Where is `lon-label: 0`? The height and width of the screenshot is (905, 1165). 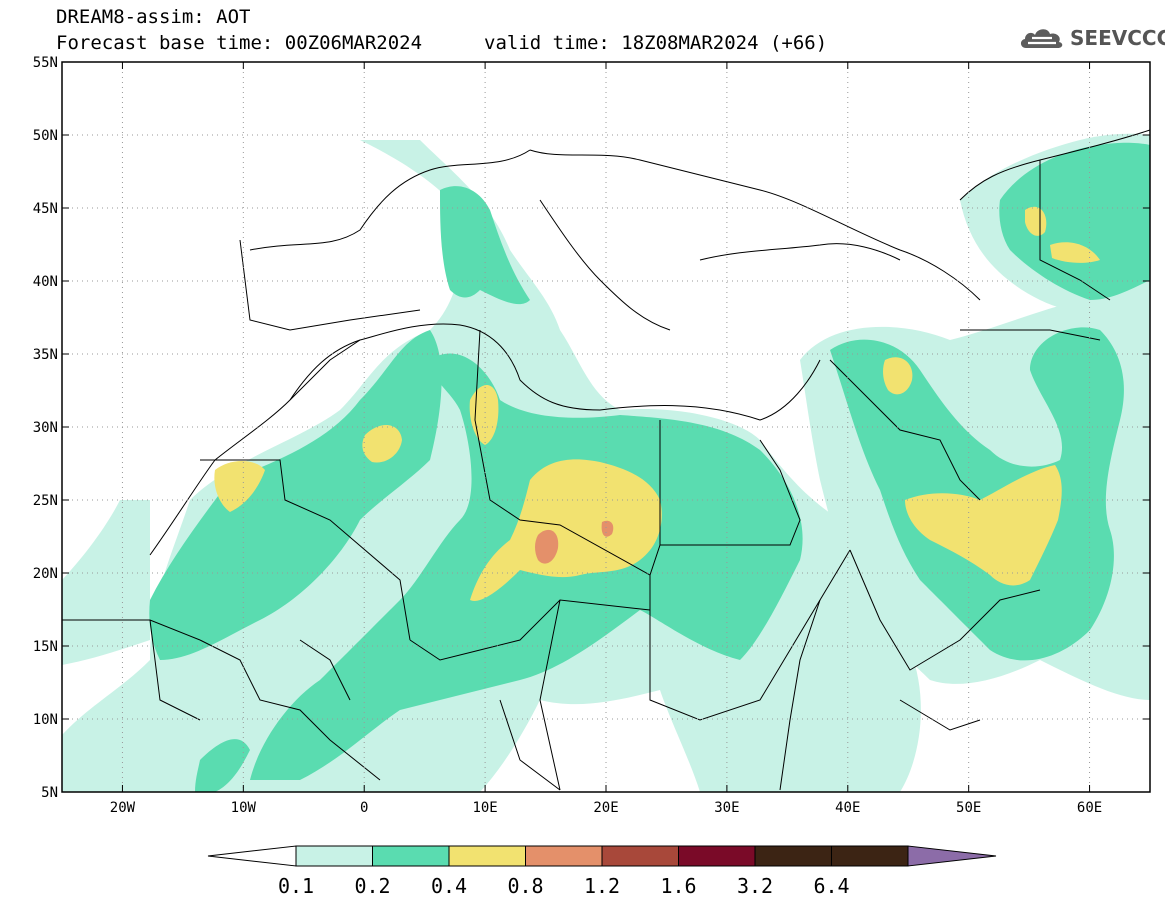 lon-label: 0 is located at coordinates (364, 808).